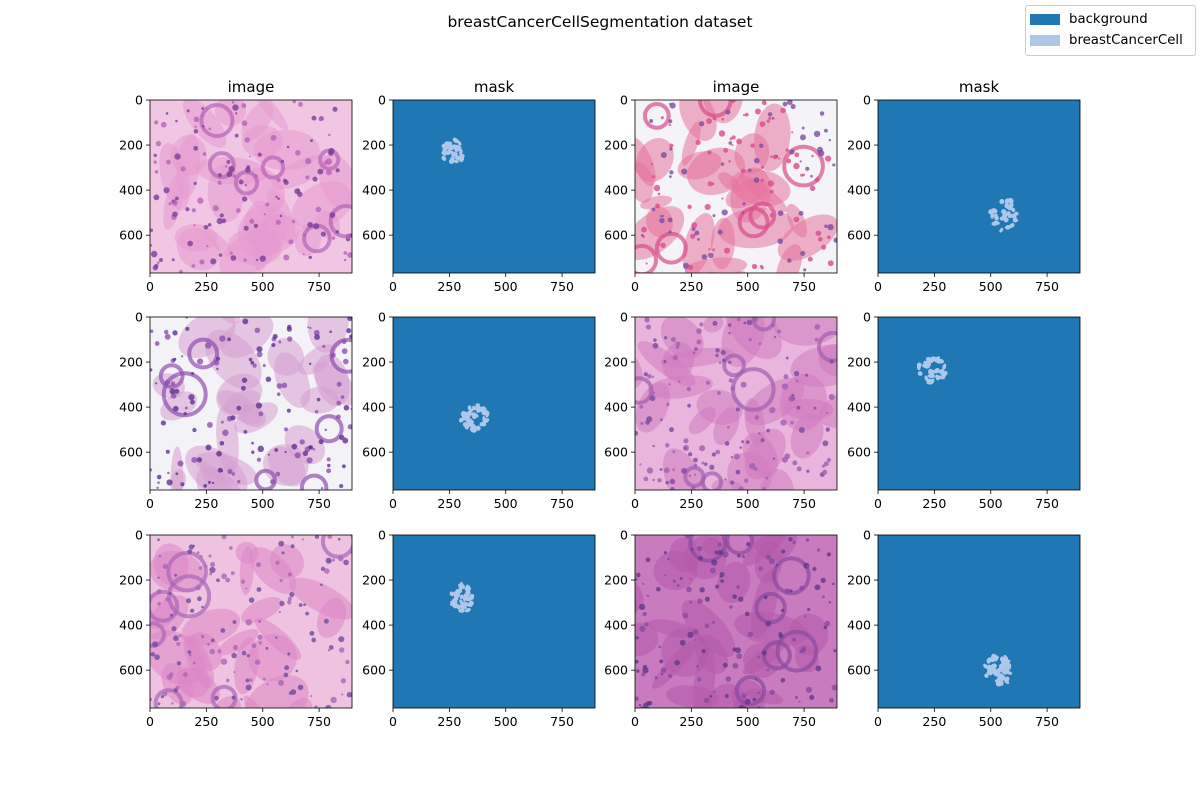 The height and width of the screenshot is (800, 1200). Describe the element at coordinates (859, 407) in the screenshot. I see `y-tick-label: 400` at that location.